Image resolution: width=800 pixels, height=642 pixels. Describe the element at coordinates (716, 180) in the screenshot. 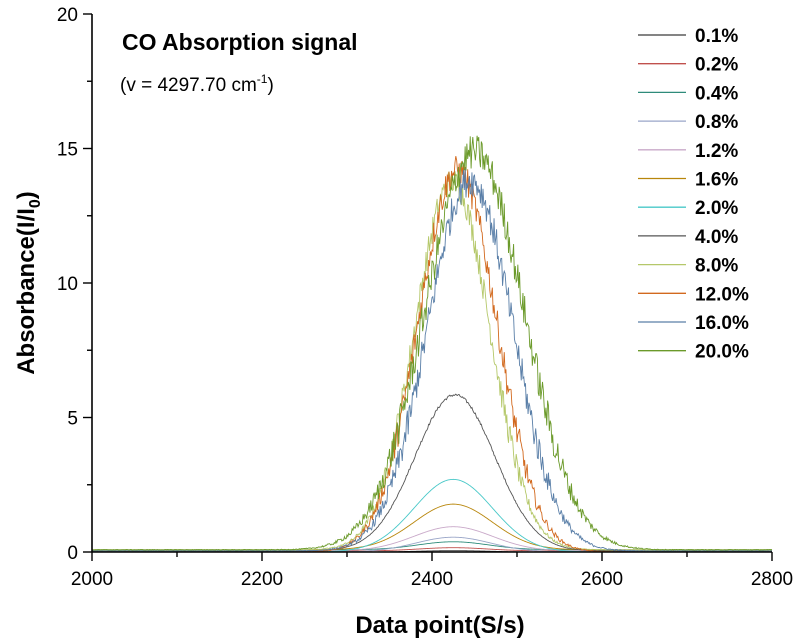

I see `legend-label: 1.6%` at that location.